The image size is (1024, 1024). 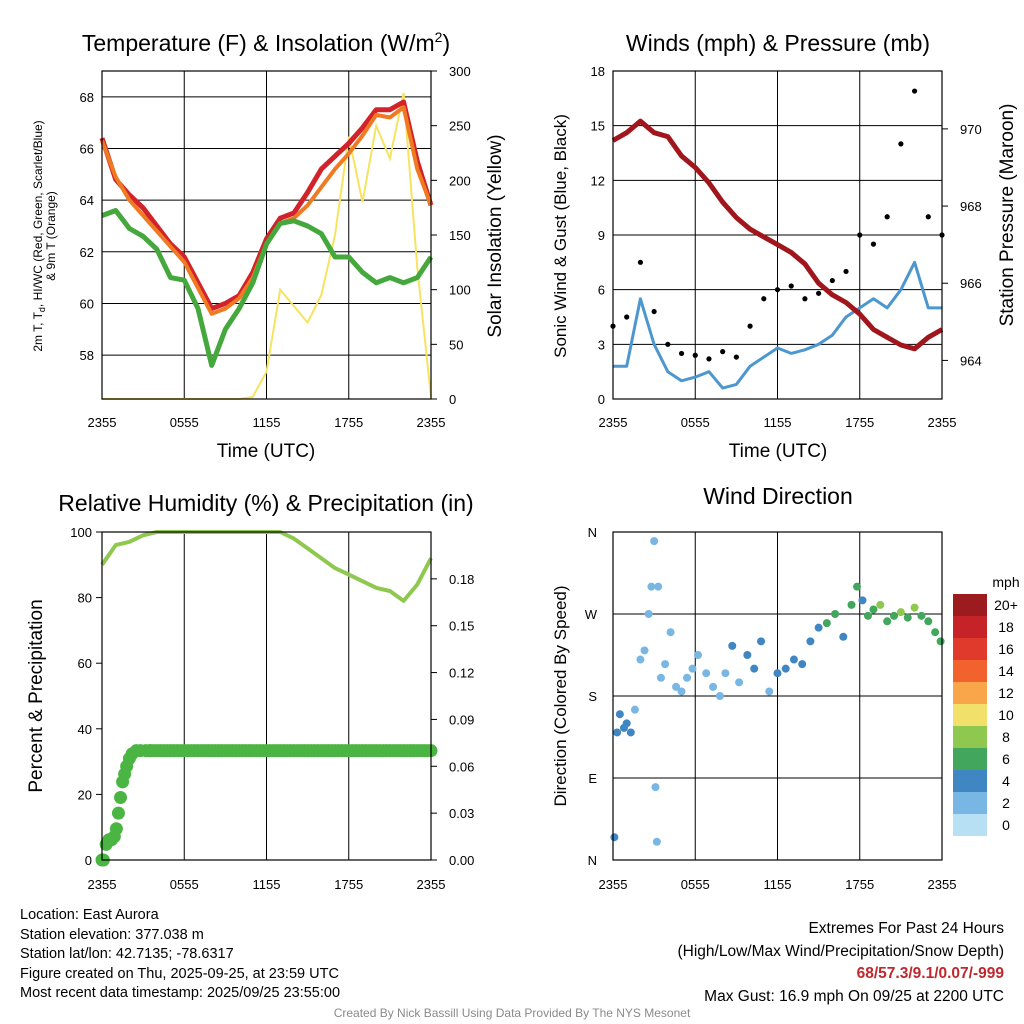 I want to click on y-tick-label: E, so click(x=592, y=778).